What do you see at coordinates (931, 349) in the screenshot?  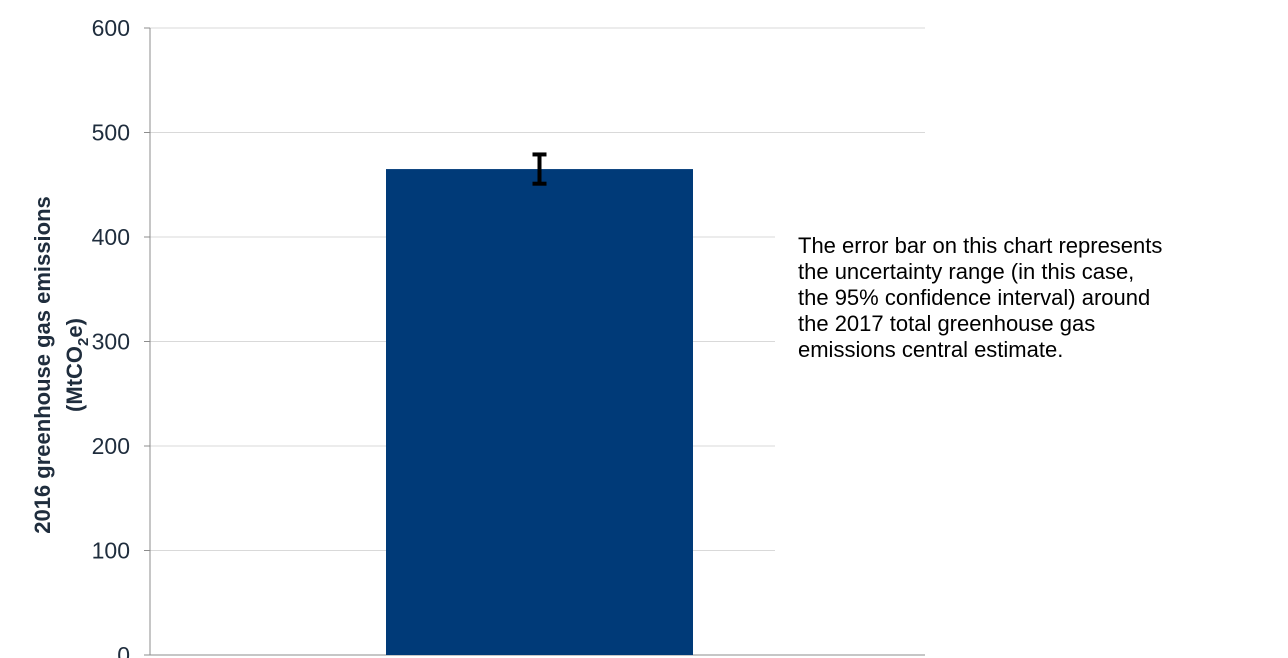 I see `annotation-line: emissions central estimate.` at bounding box center [931, 349].